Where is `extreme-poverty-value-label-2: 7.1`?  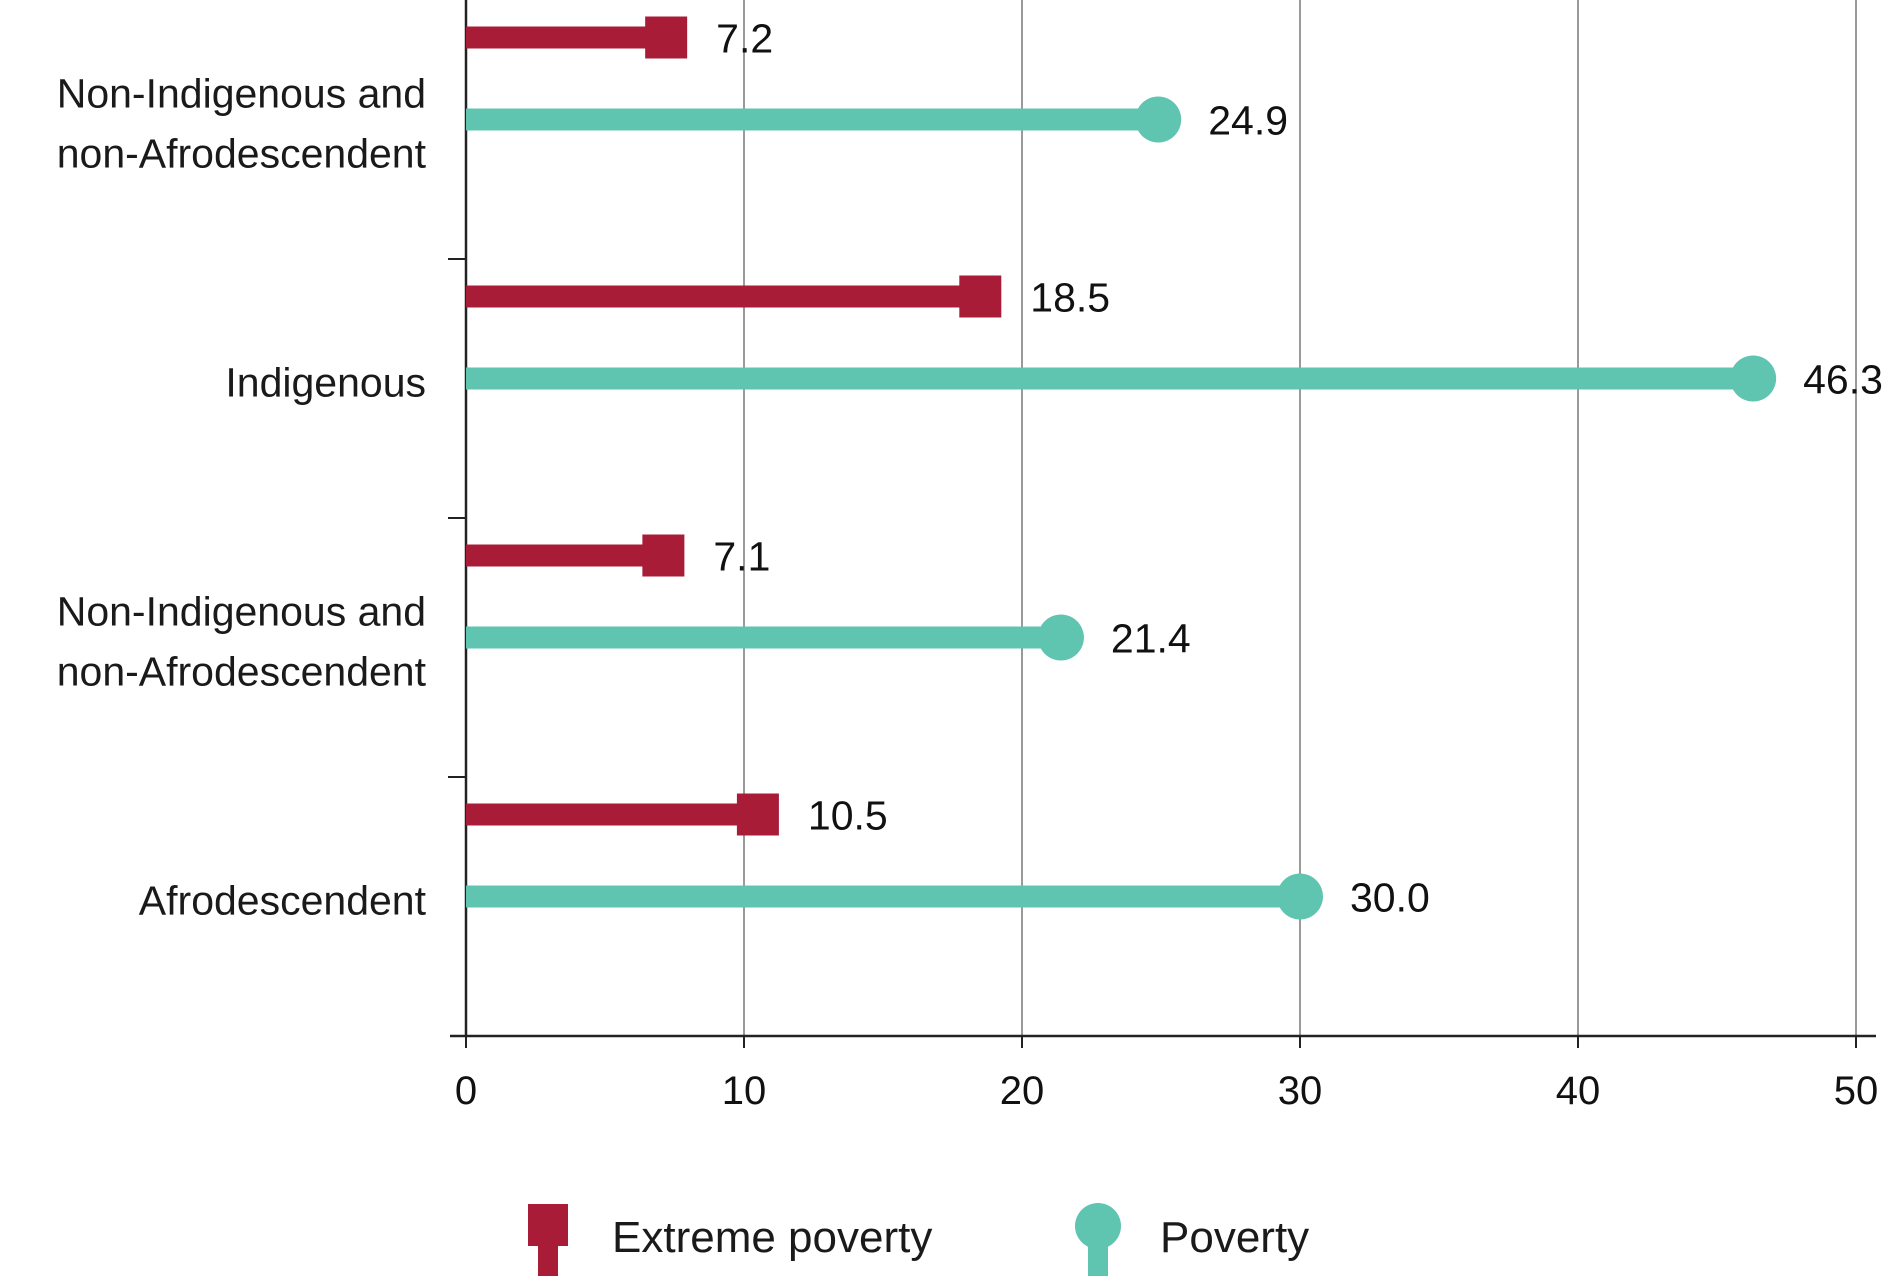 extreme-poverty-value-label-2: 7.1 is located at coordinates (741, 557).